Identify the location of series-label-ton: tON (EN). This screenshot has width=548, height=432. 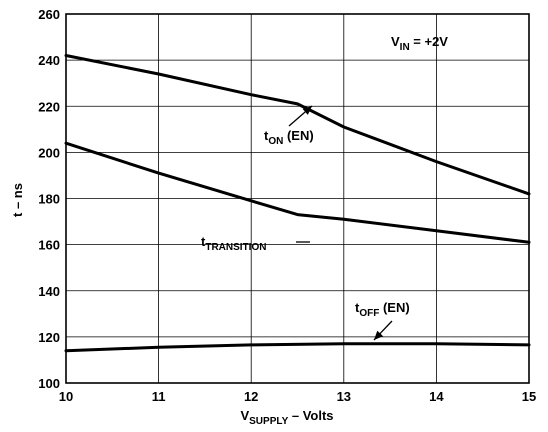
(289, 137).